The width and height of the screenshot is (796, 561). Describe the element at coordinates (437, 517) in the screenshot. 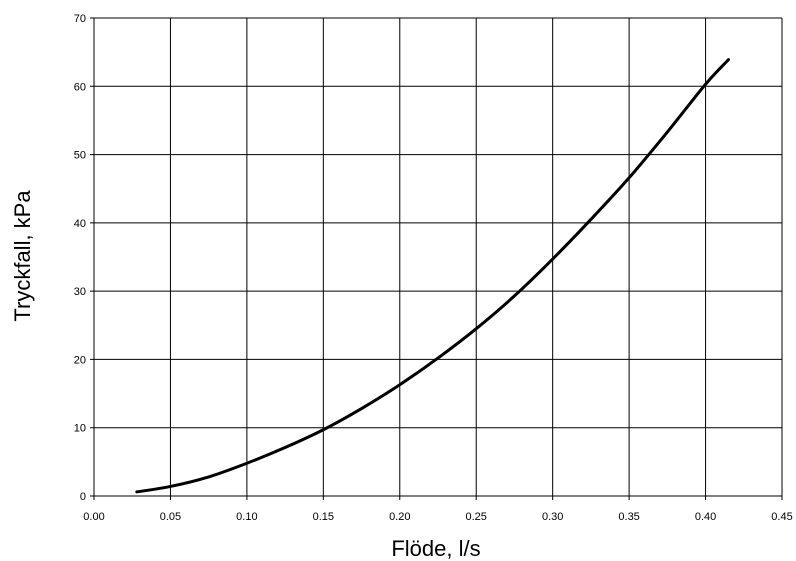

I see `x-axis-ticks: 0.00 0.05 0.10 0.15 0.20 0.25 0.30 0.35 0.40 0.45` at that location.